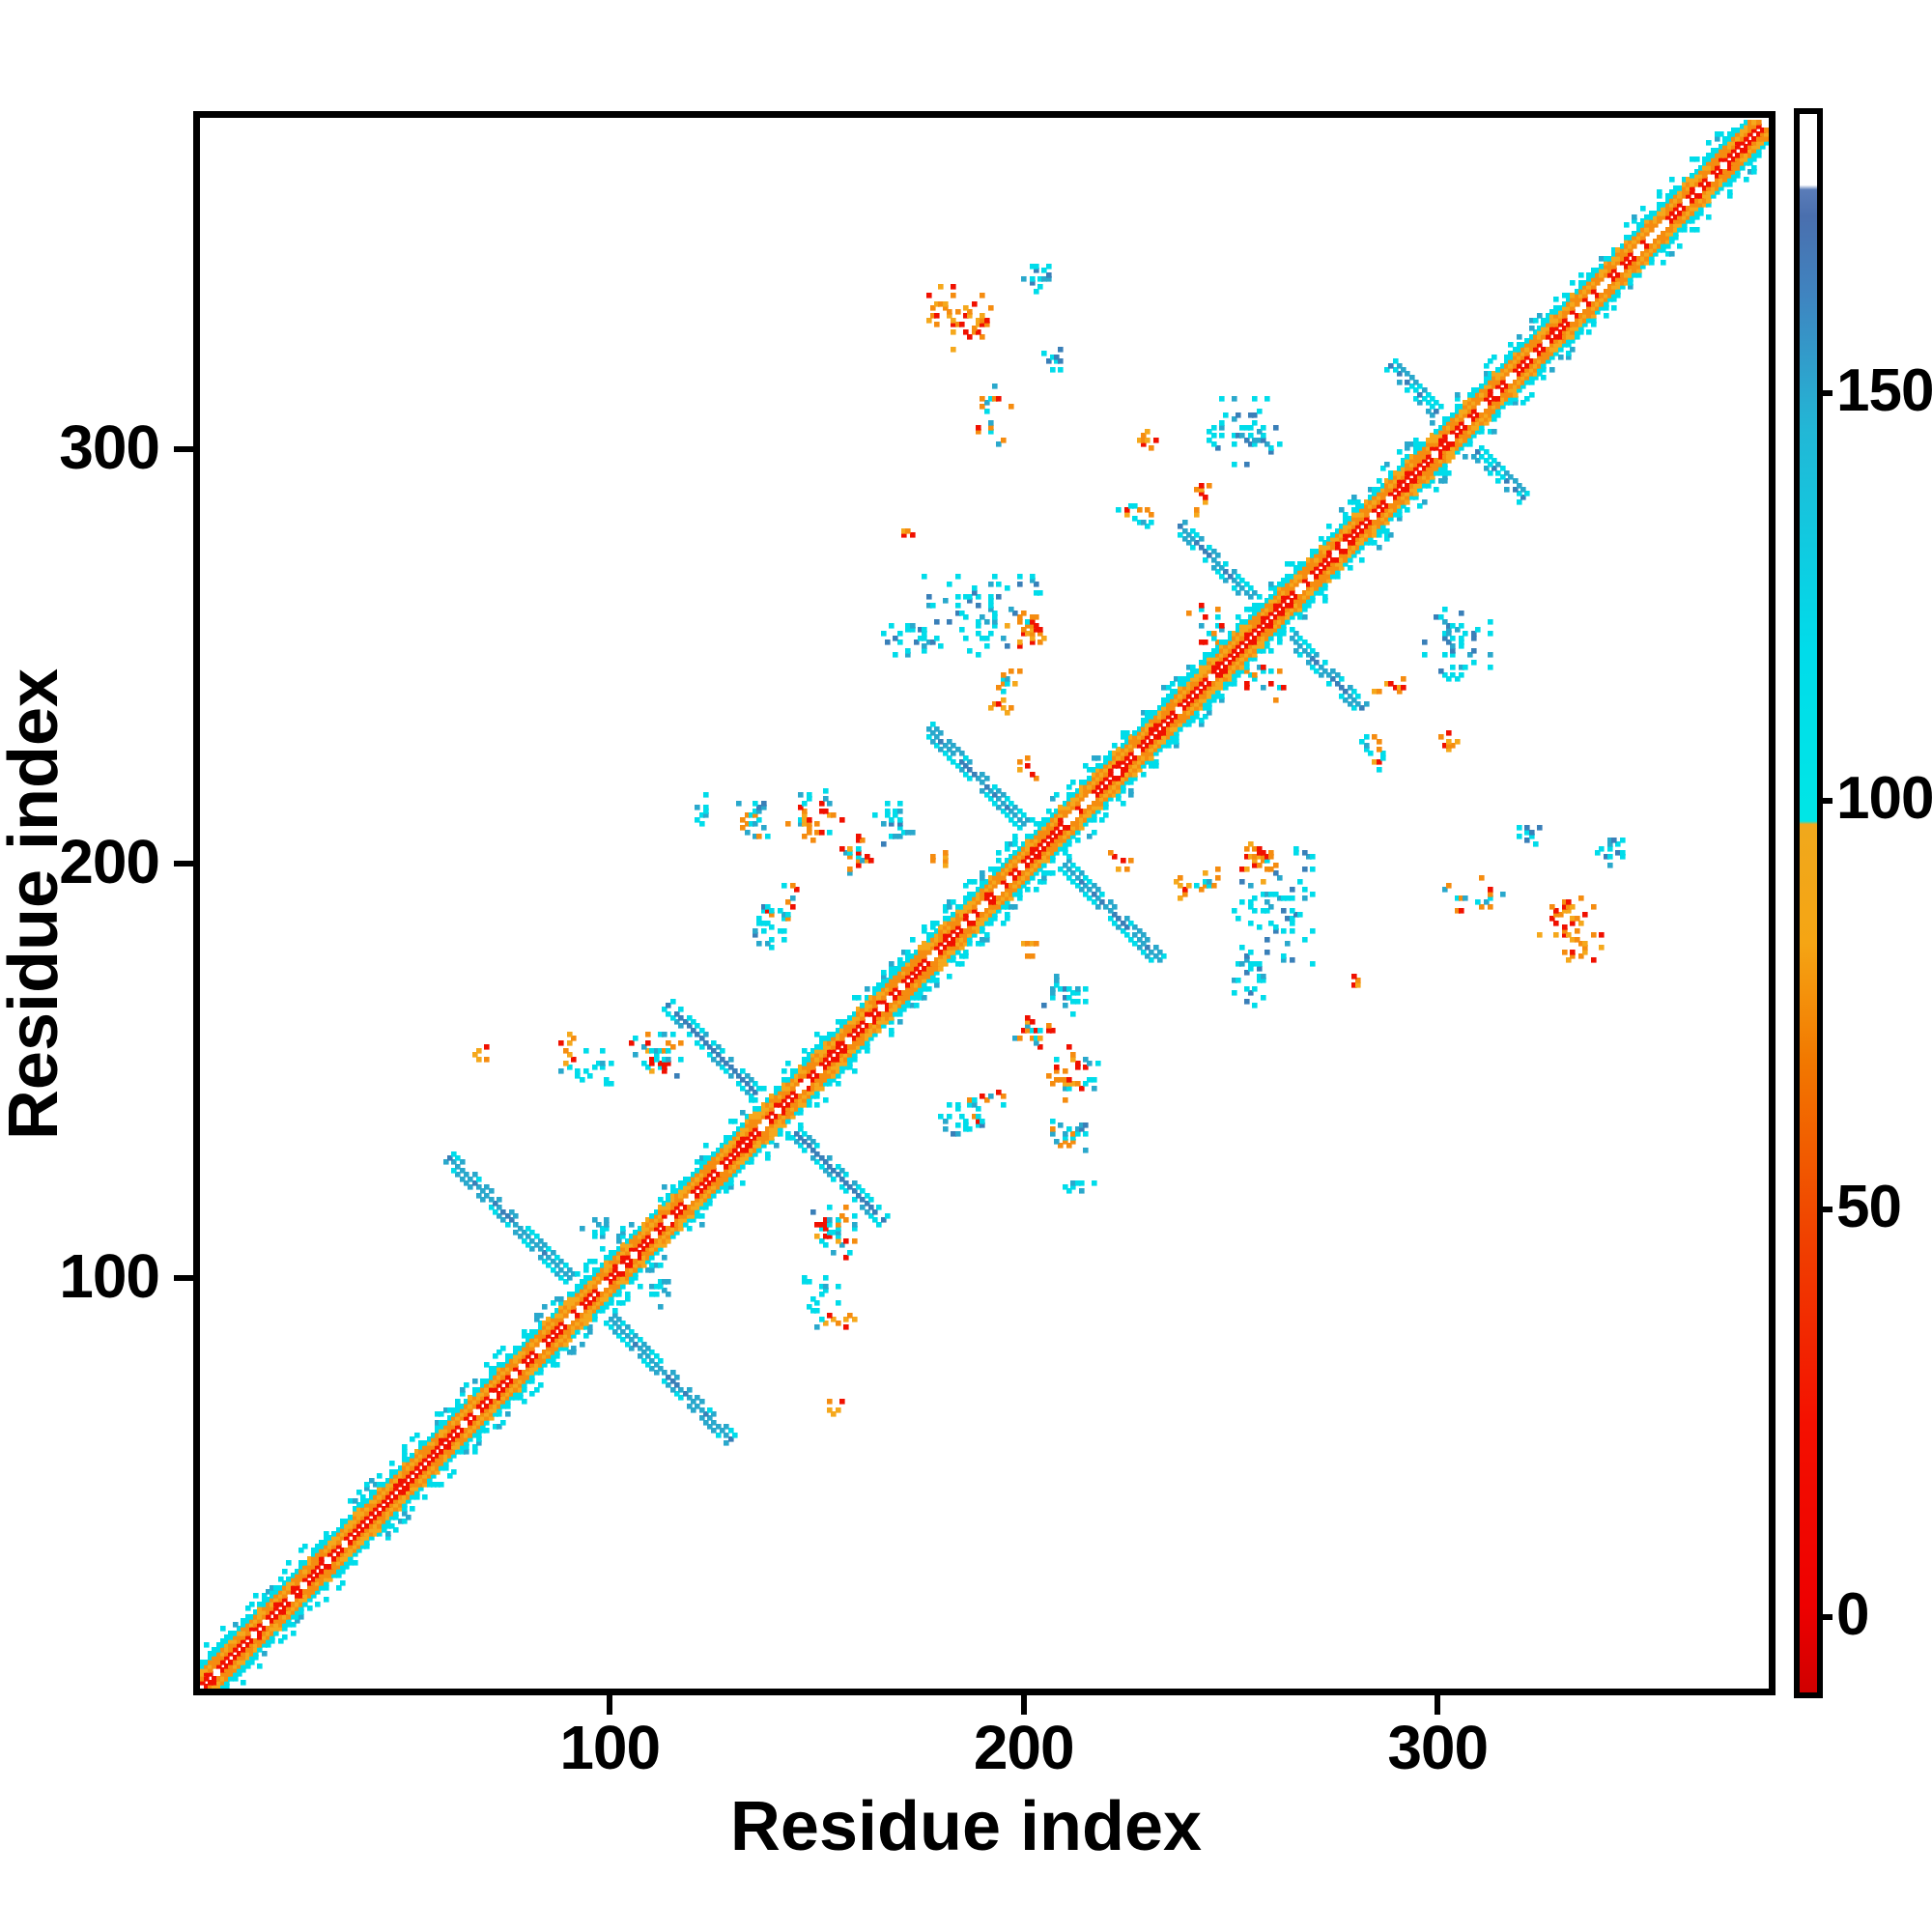 The width and height of the screenshot is (1932, 1932). What do you see at coordinates (36, 904) in the screenshot?
I see `y-axis-label: Residue index` at bounding box center [36, 904].